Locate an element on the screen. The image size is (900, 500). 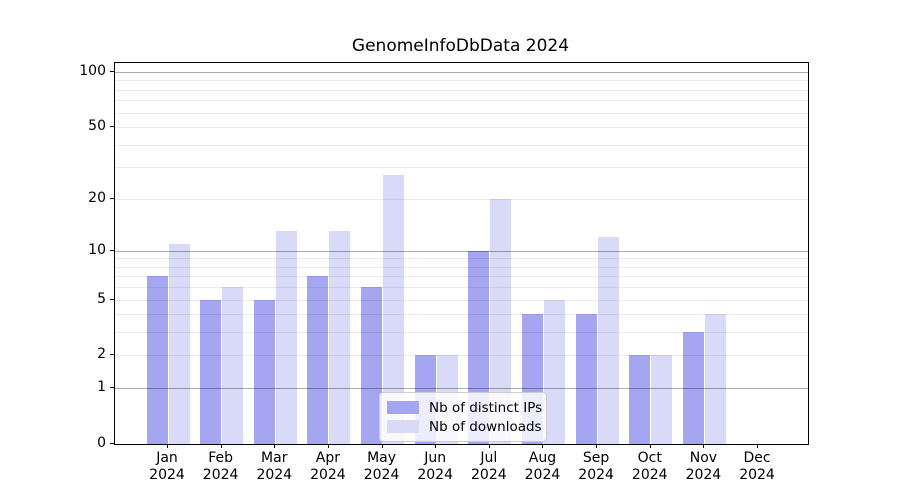
chart-title: GenomeInfoDbData 2024 is located at coordinates (460, 46).